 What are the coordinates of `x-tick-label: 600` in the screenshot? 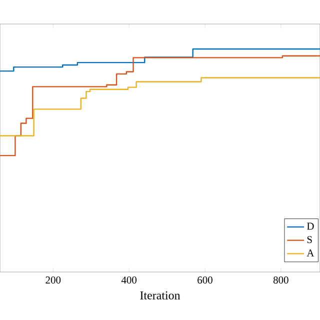 It's located at (205, 280).